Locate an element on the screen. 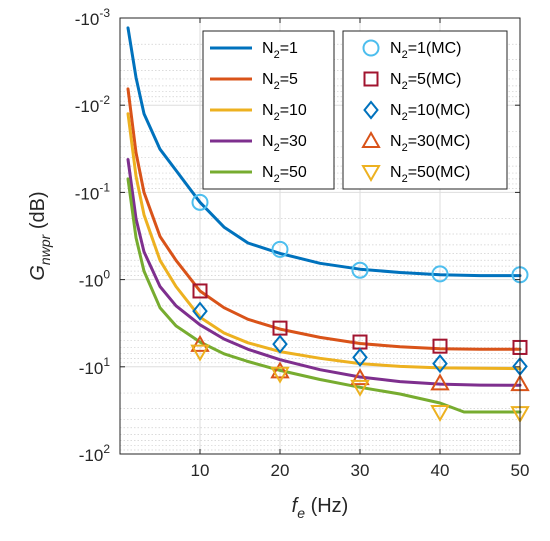  legend-rest: =10(MC) is located at coordinates (439, 110).